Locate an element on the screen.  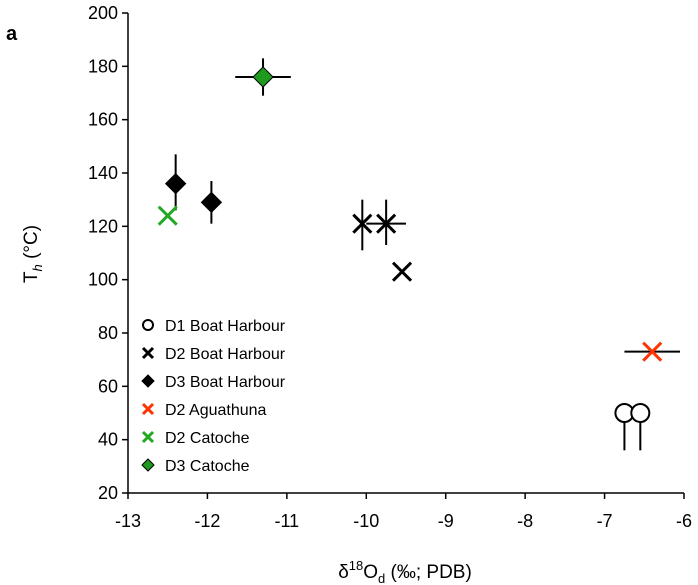
x-tick-label: -12 is located at coordinates (207, 521).